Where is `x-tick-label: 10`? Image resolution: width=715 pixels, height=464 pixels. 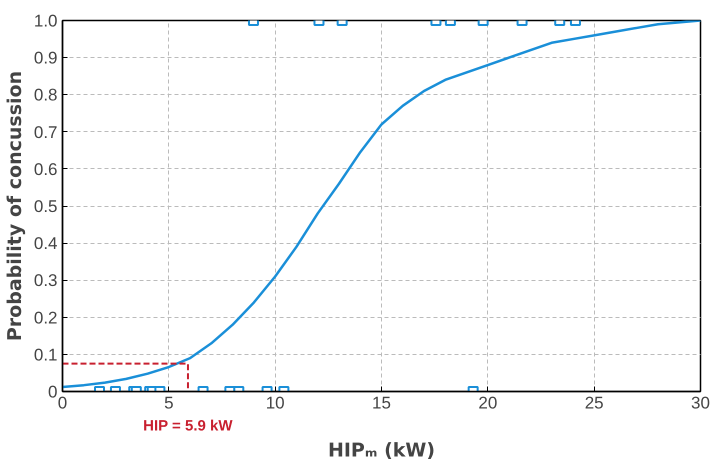
x-tick-label: 10 is located at coordinates (275, 403).